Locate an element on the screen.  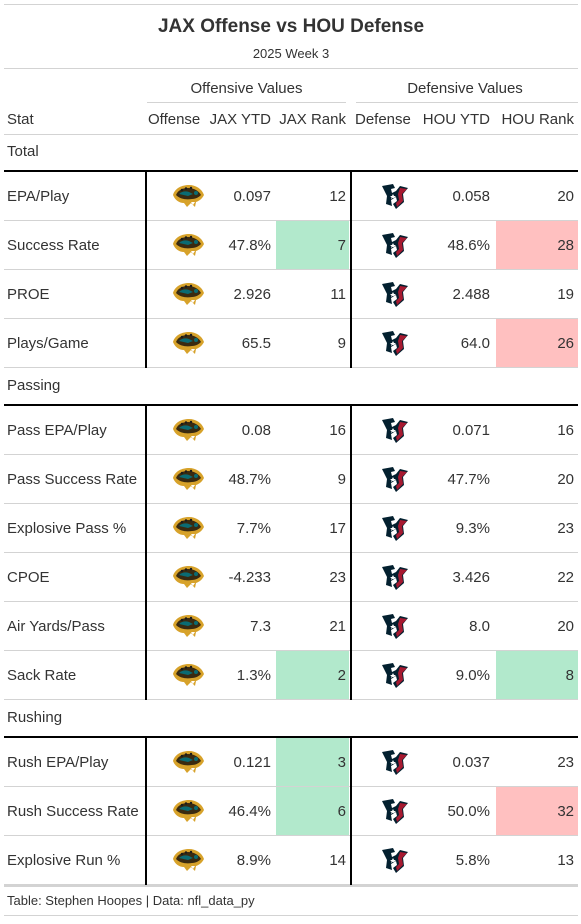
jax-ytd-value: 46.4% is located at coordinates (249, 811).